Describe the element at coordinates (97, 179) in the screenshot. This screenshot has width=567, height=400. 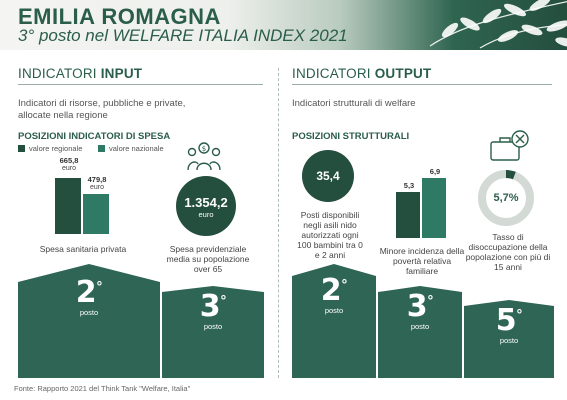
I see `bar-national-value: 479,8` at that location.